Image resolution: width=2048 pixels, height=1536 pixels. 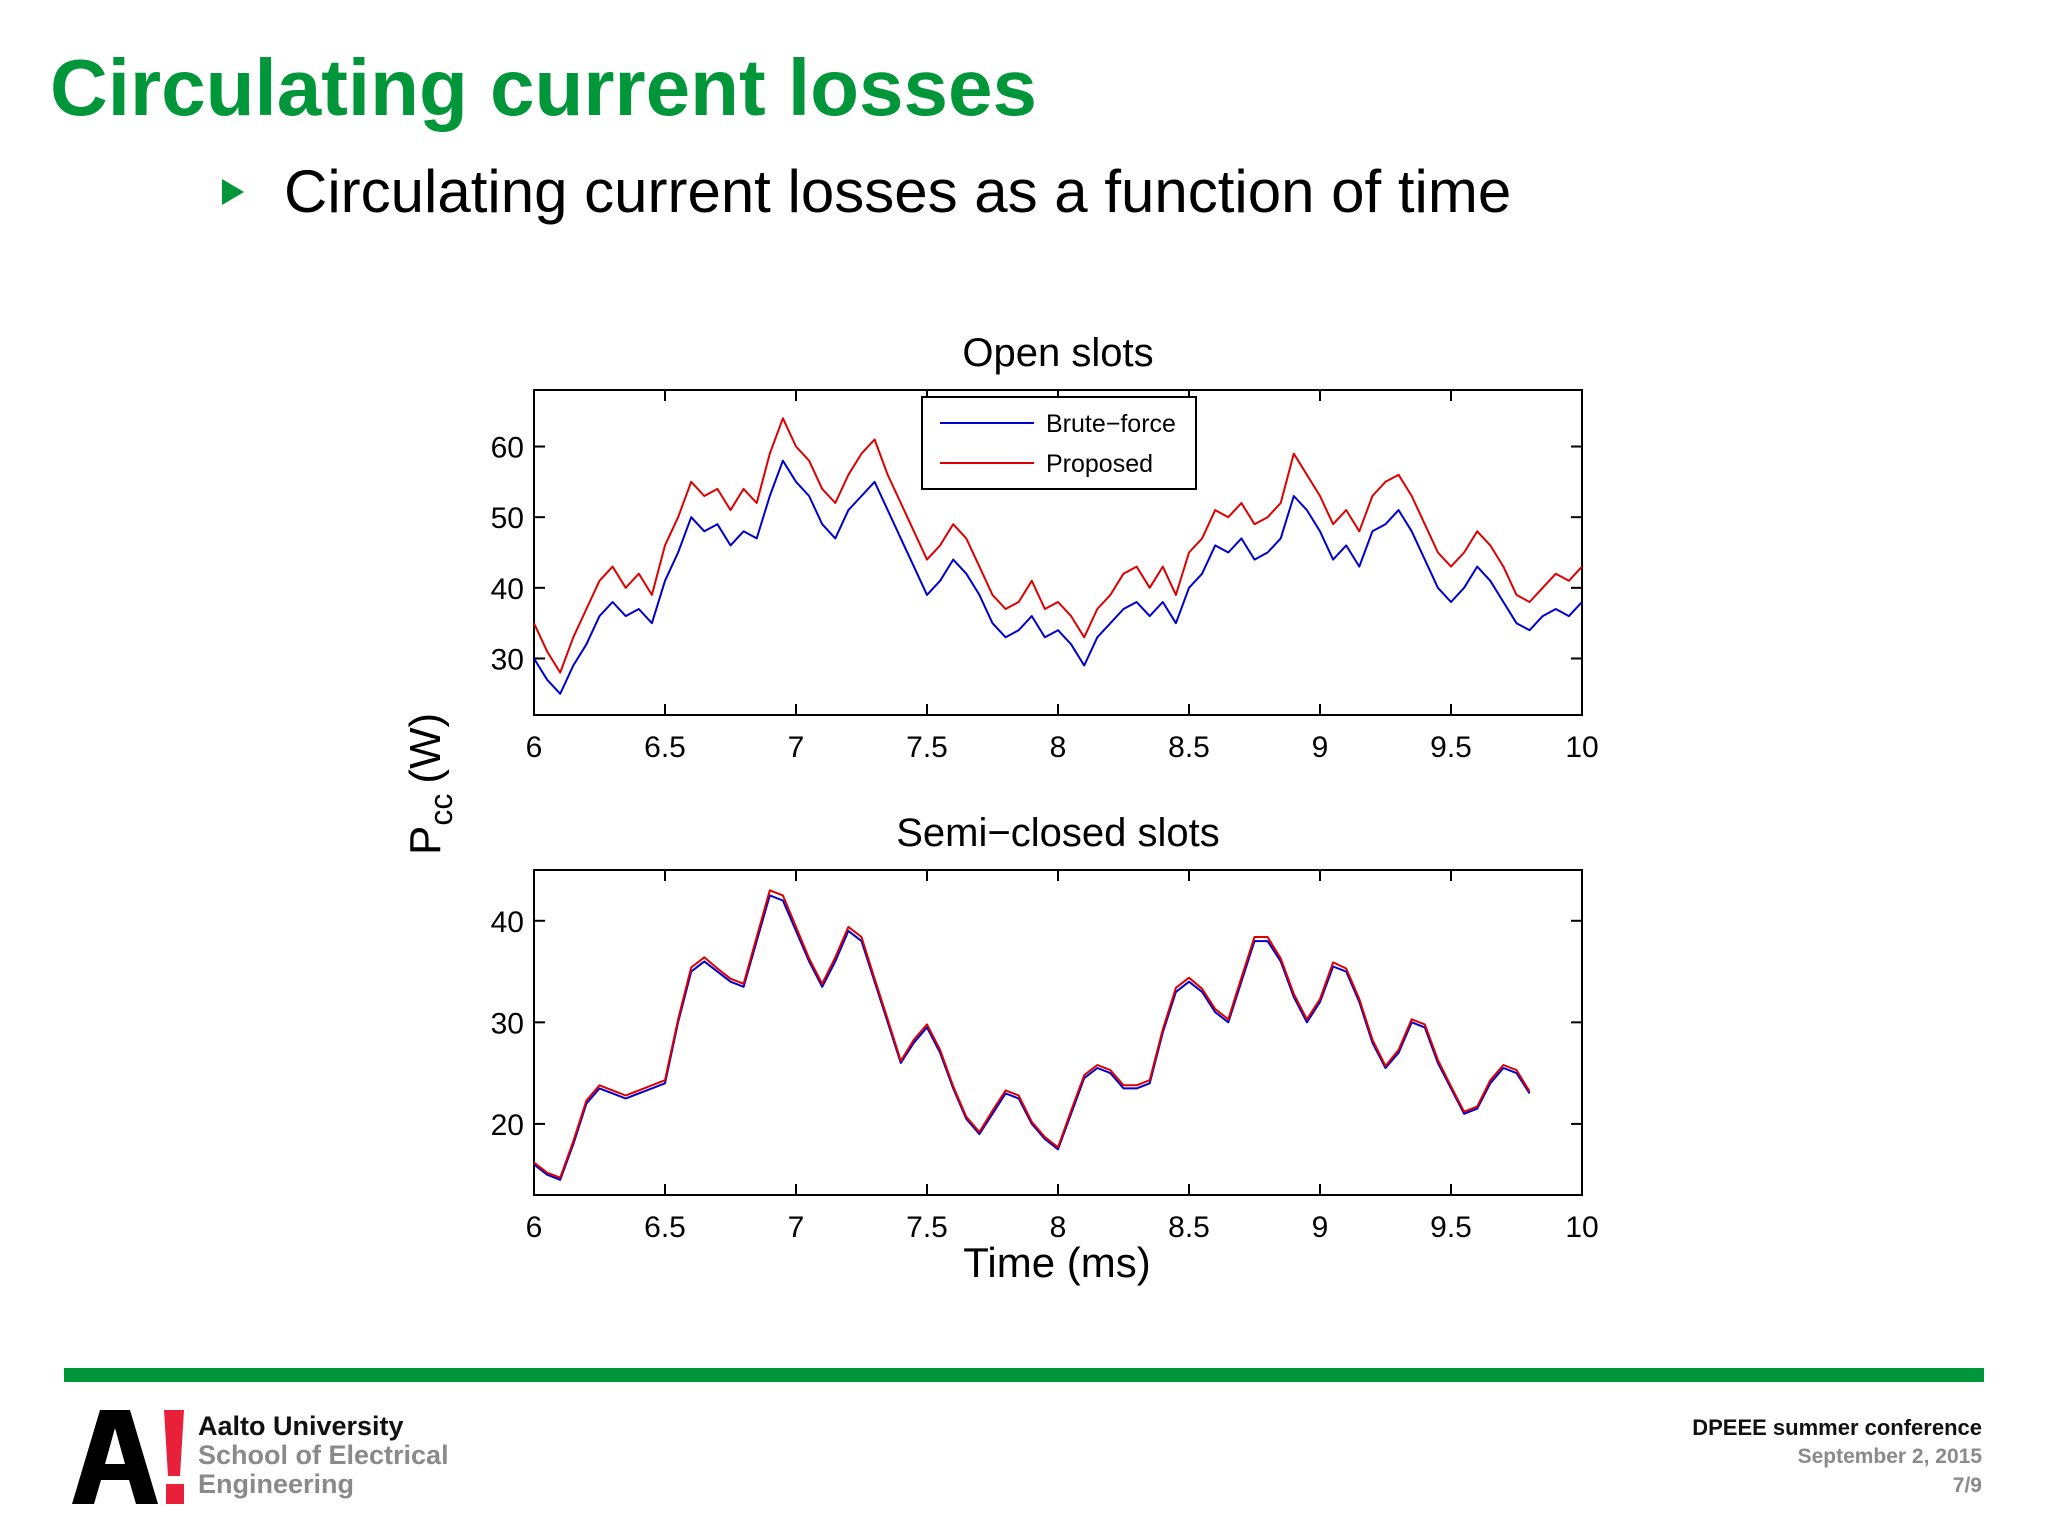 What do you see at coordinates (276, 1484) in the screenshot?
I see `school-line-2: Engineering` at bounding box center [276, 1484].